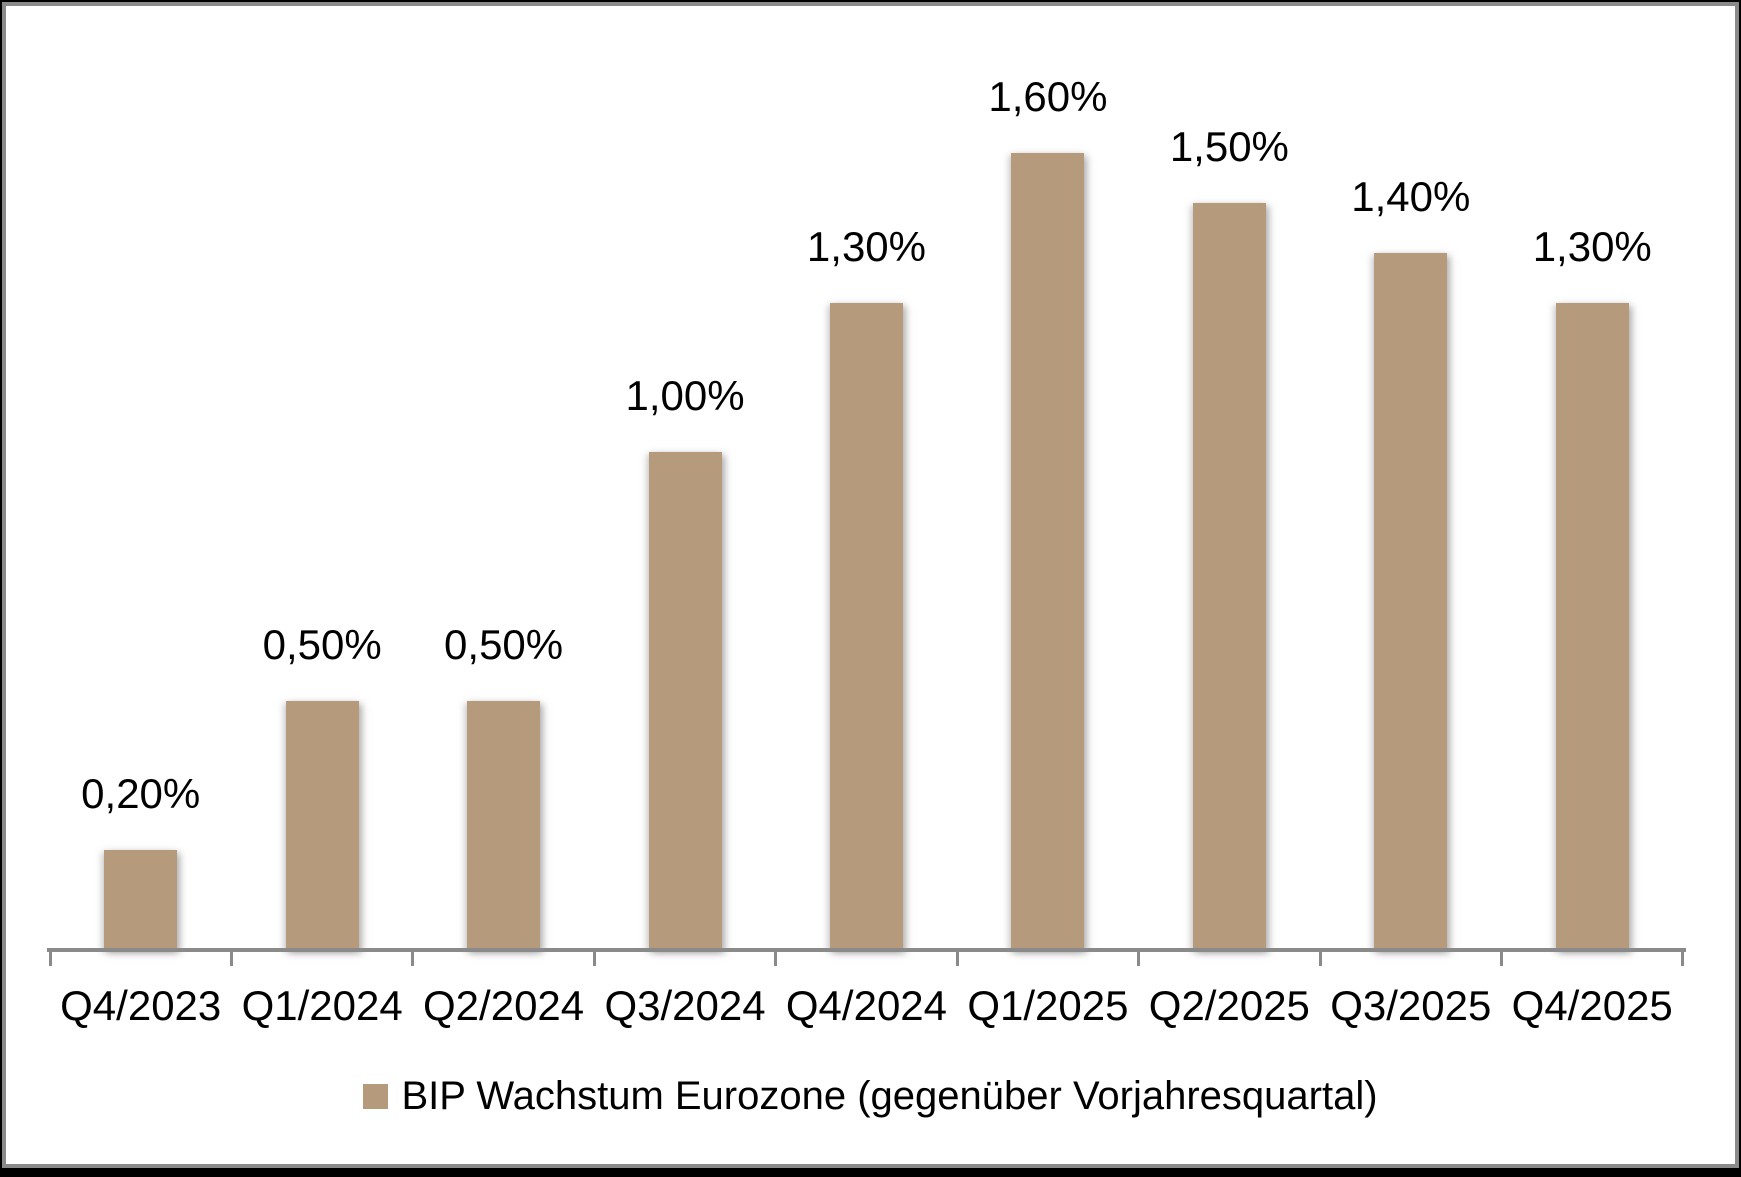 The image size is (1741, 1177). Describe the element at coordinates (685, 1005) in the screenshot. I see `x-axis-label-q3-2024: Q3/2024` at that location.